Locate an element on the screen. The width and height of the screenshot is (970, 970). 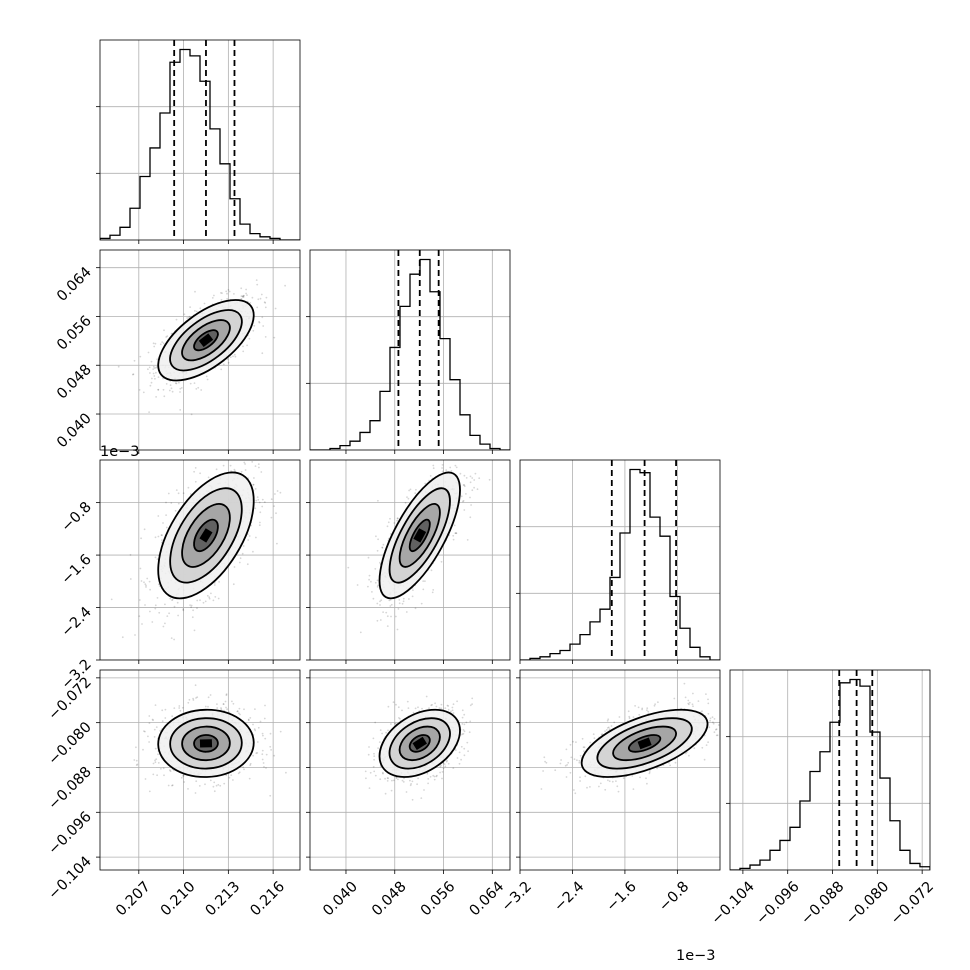
density-peak is located at coordinates (206, 340).